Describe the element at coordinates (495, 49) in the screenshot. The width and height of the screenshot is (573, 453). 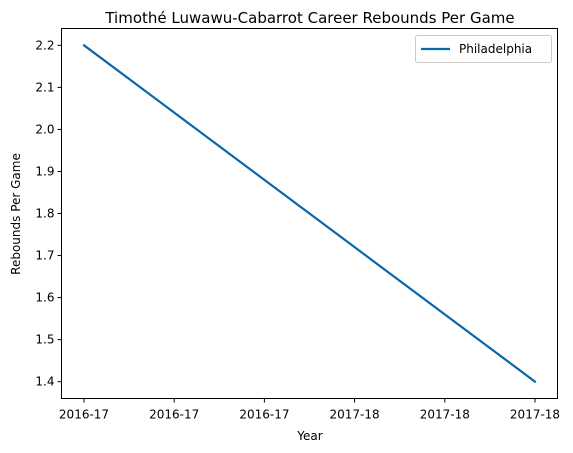
I see `legend-label: Philadelphia` at that location.